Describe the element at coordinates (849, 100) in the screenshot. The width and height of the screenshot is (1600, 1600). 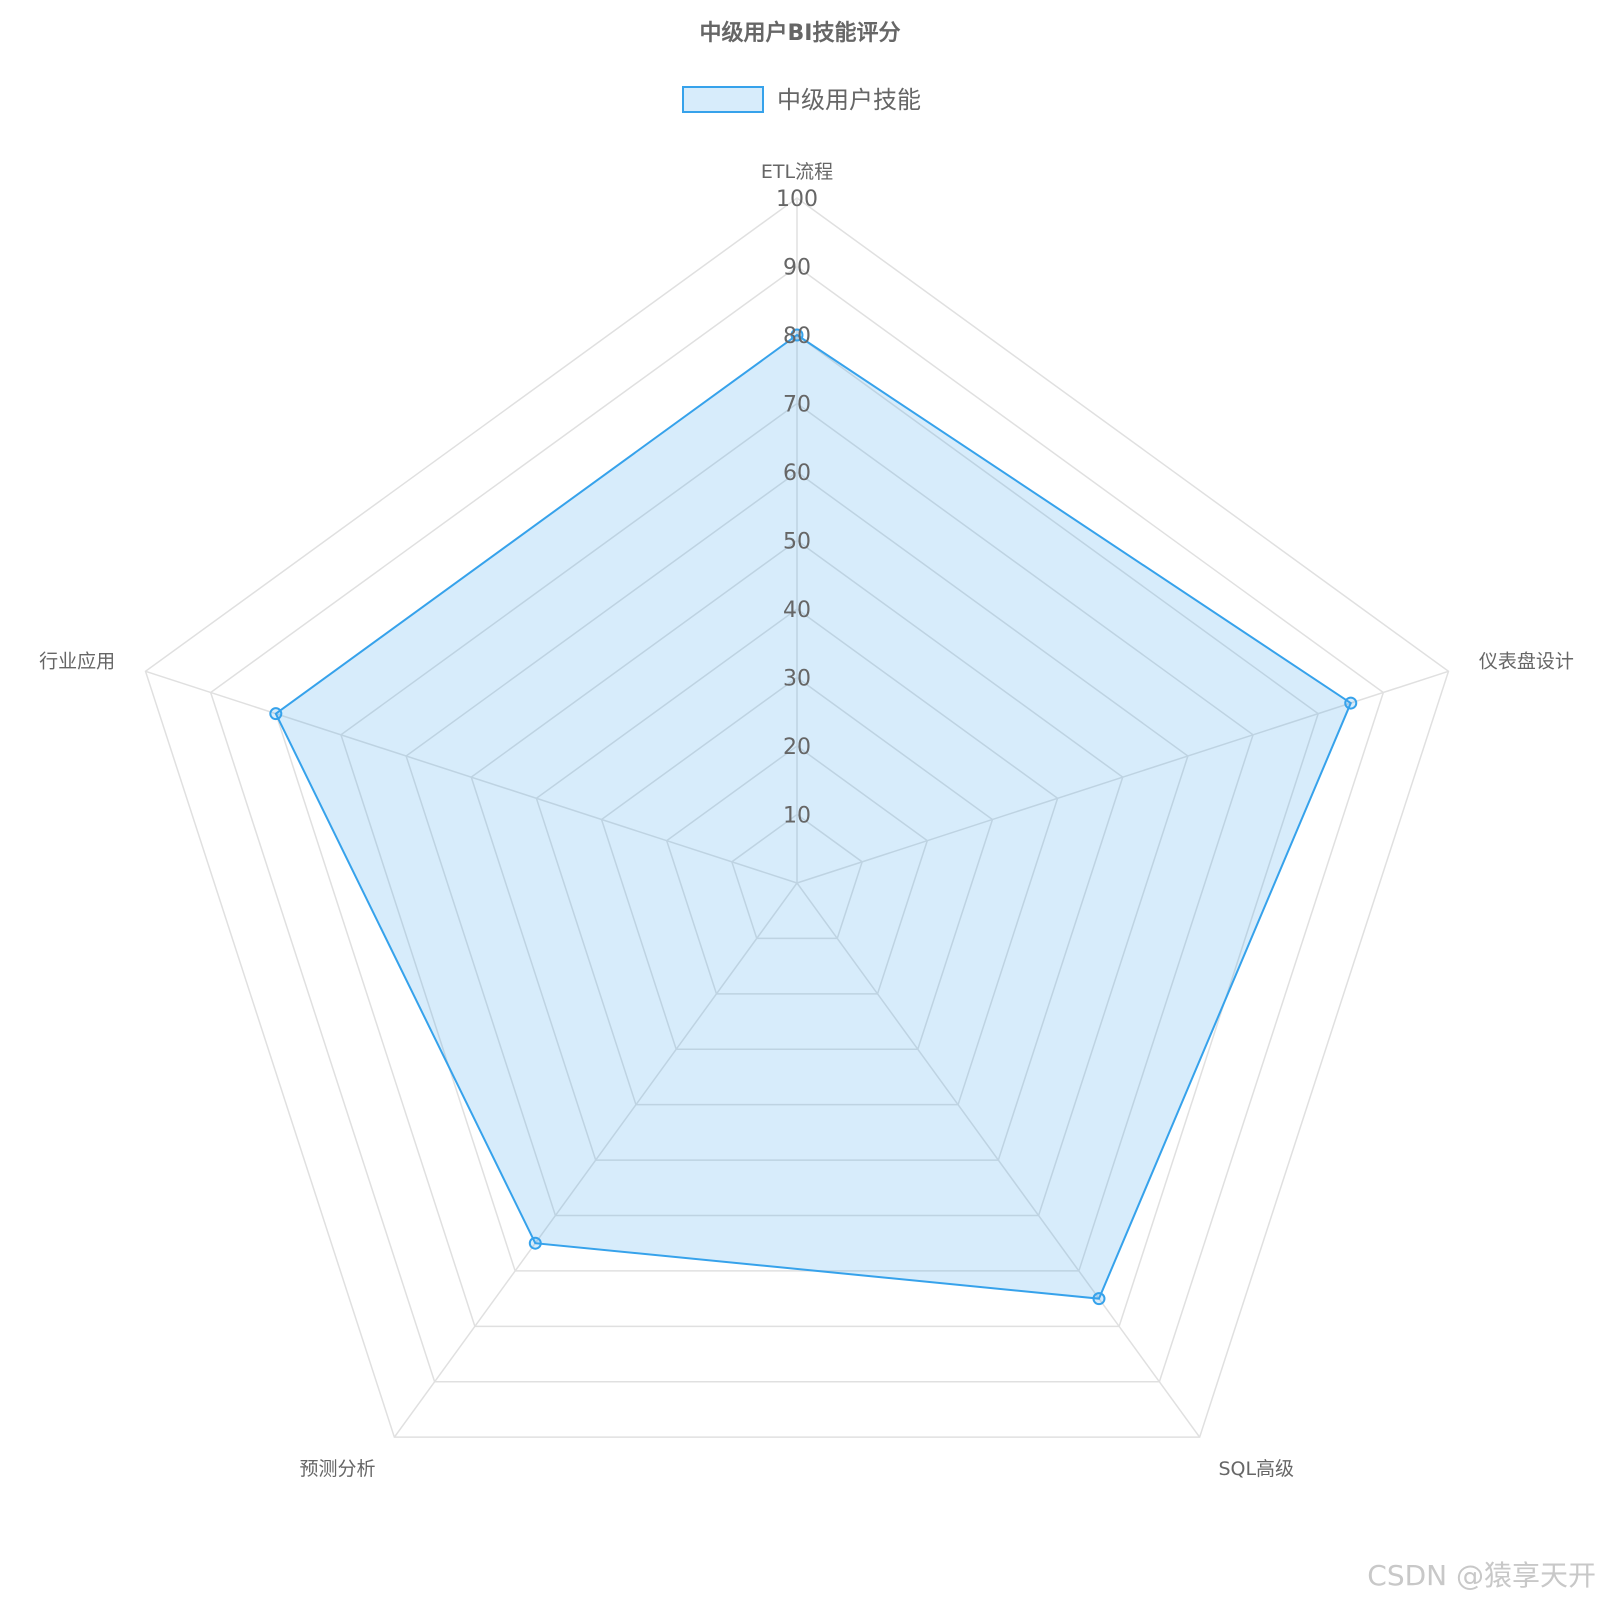
I see `legend-label: 中级用户技能` at that location.